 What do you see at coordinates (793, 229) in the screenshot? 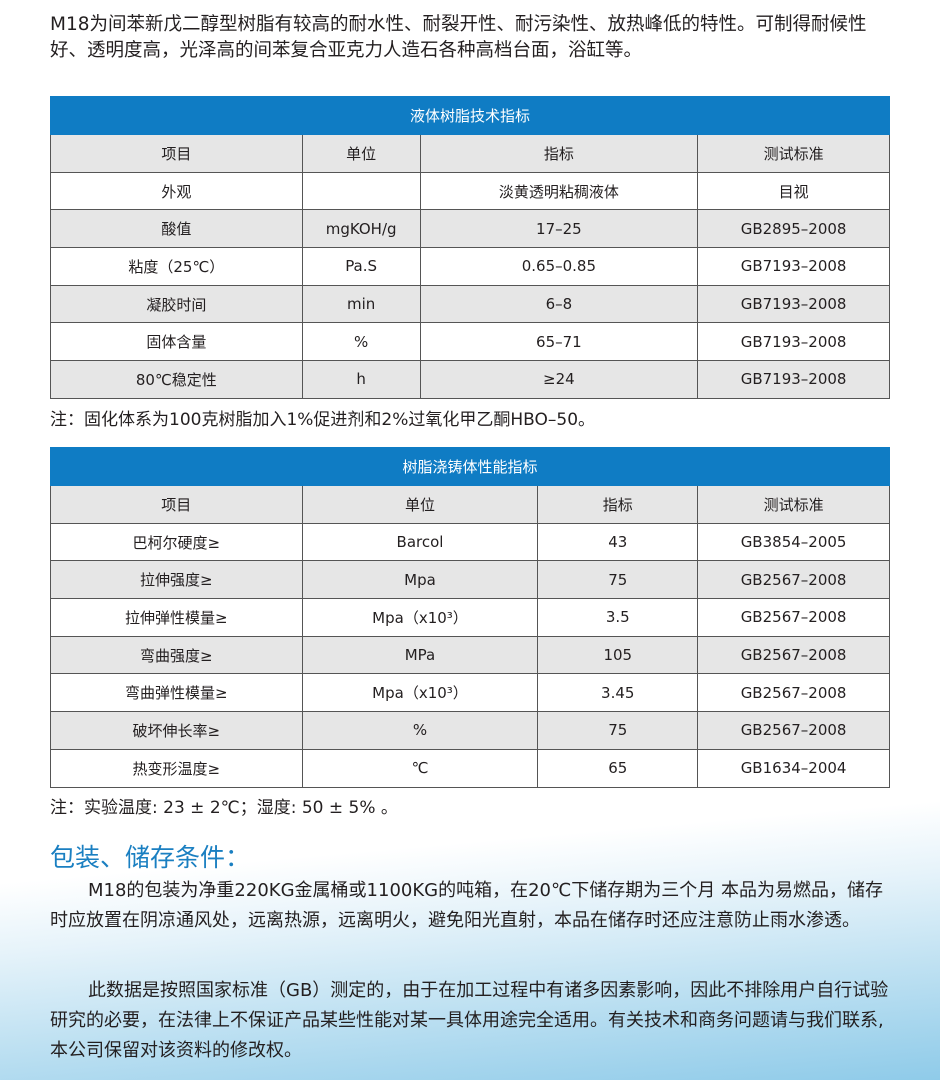
I see `table-cell: GB2895–2008` at bounding box center [793, 229].